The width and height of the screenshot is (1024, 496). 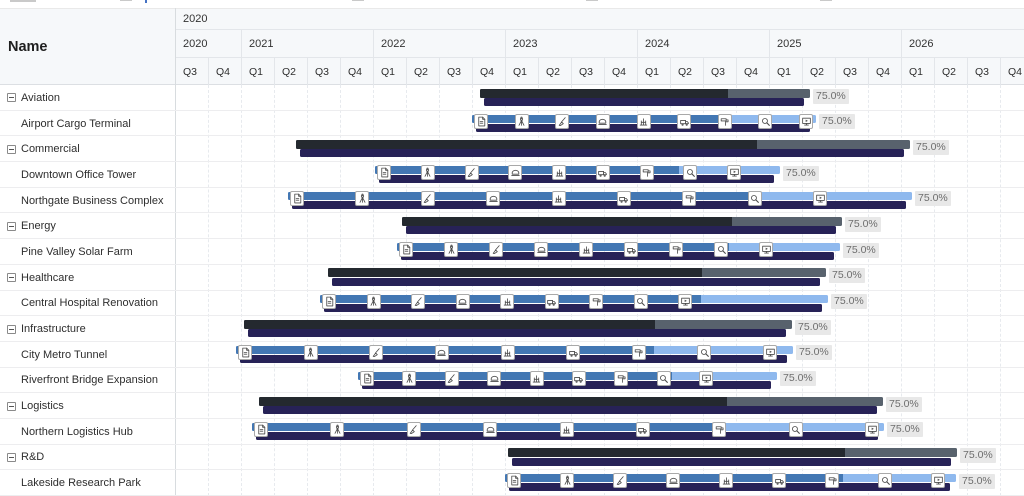 What do you see at coordinates (87, 46) in the screenshot?
I see `name-column-header: Name` at bounding box center [87, 46].